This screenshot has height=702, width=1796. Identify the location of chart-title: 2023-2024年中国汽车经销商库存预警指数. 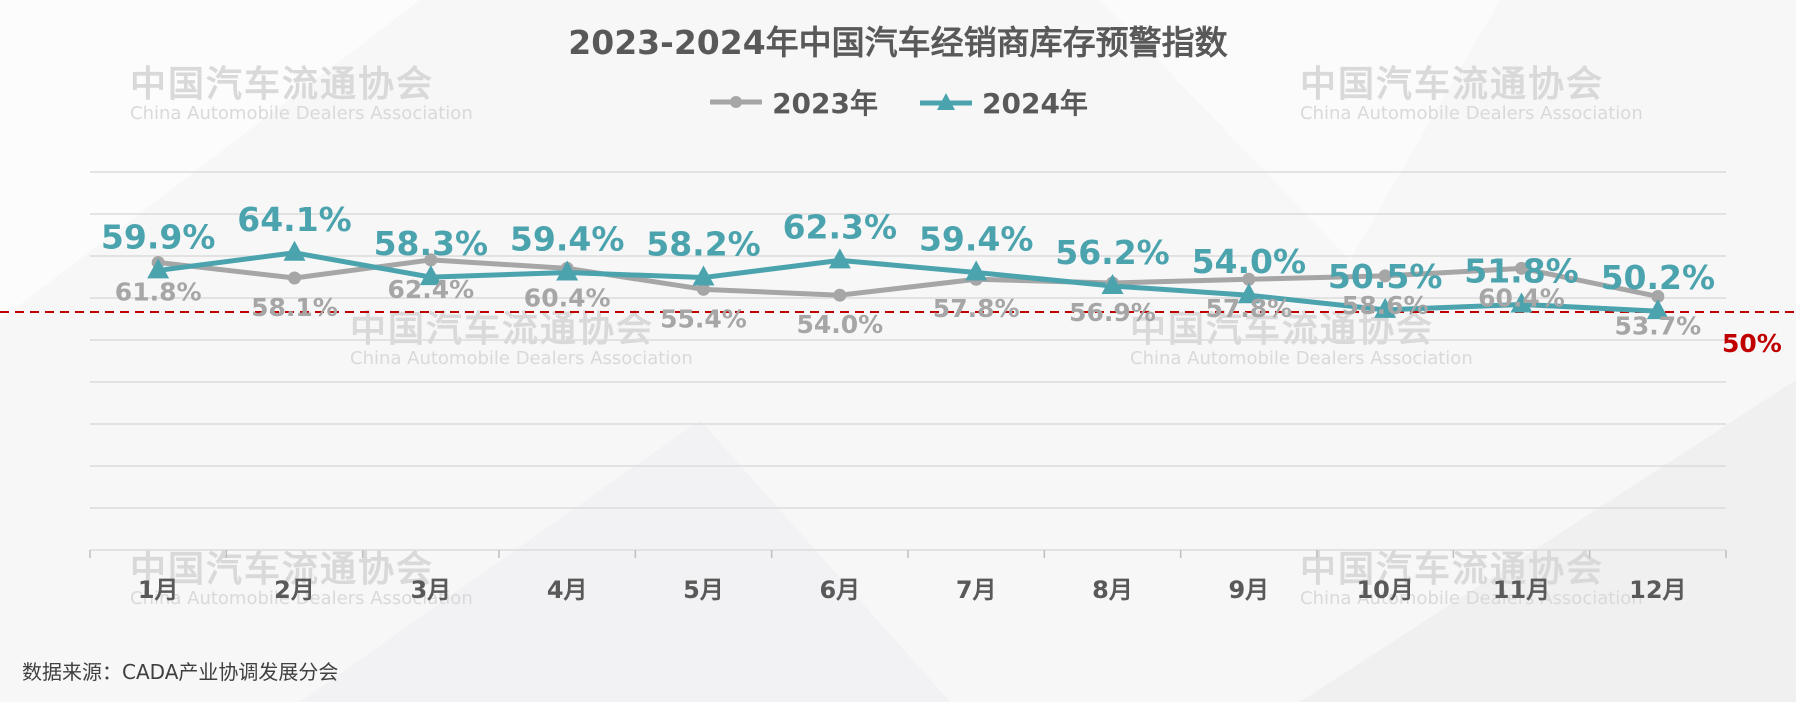
(898, 42).